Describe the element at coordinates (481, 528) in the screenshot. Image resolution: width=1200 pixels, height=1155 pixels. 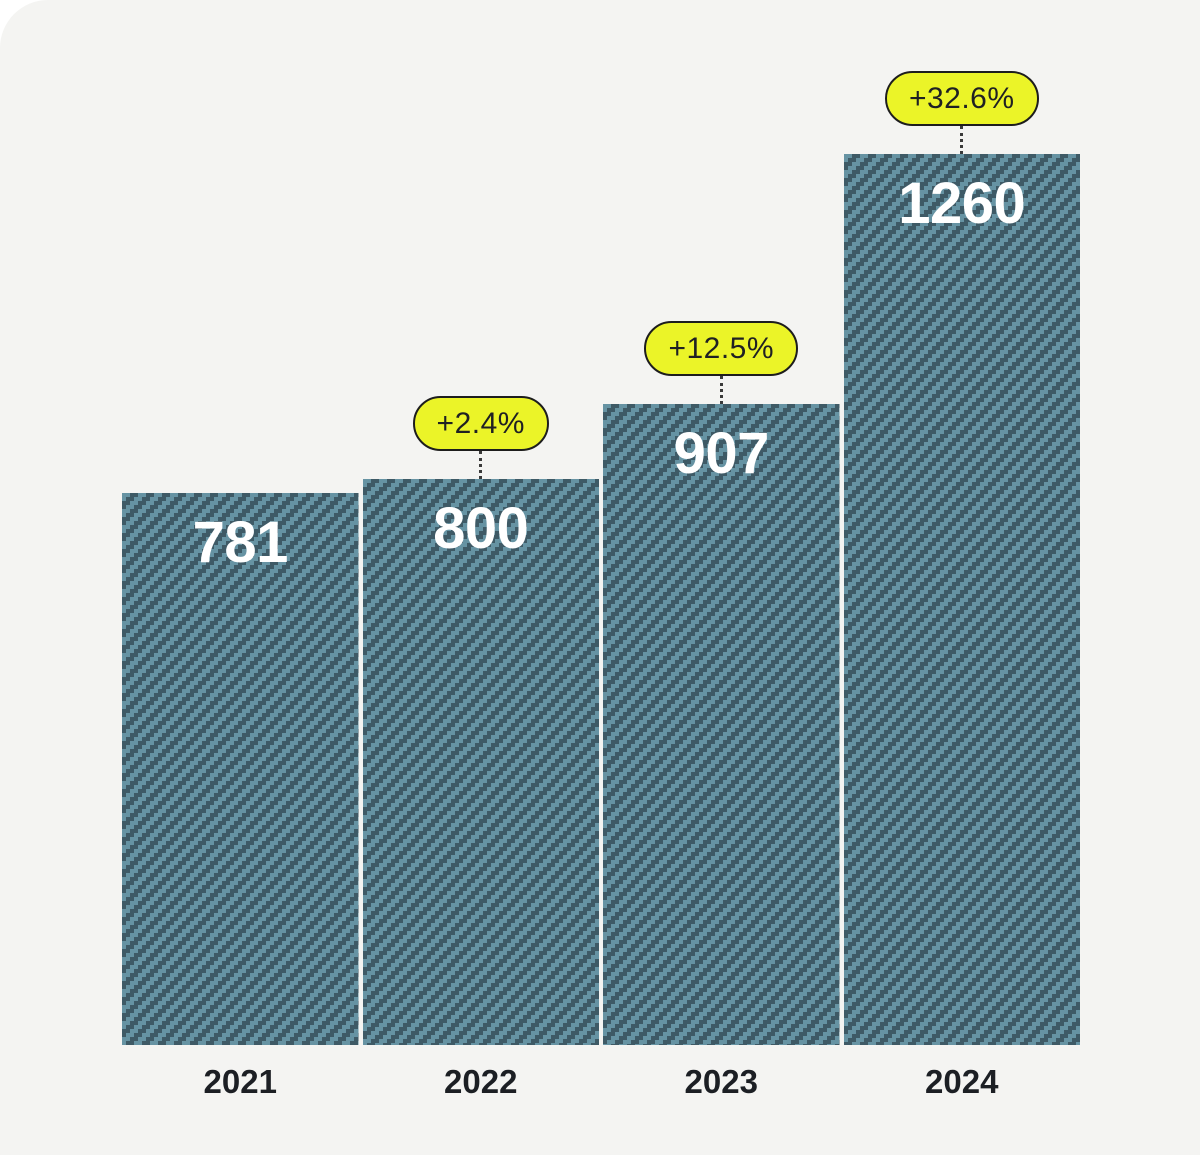
I see `bar-value-label-2022: 800` at that location.